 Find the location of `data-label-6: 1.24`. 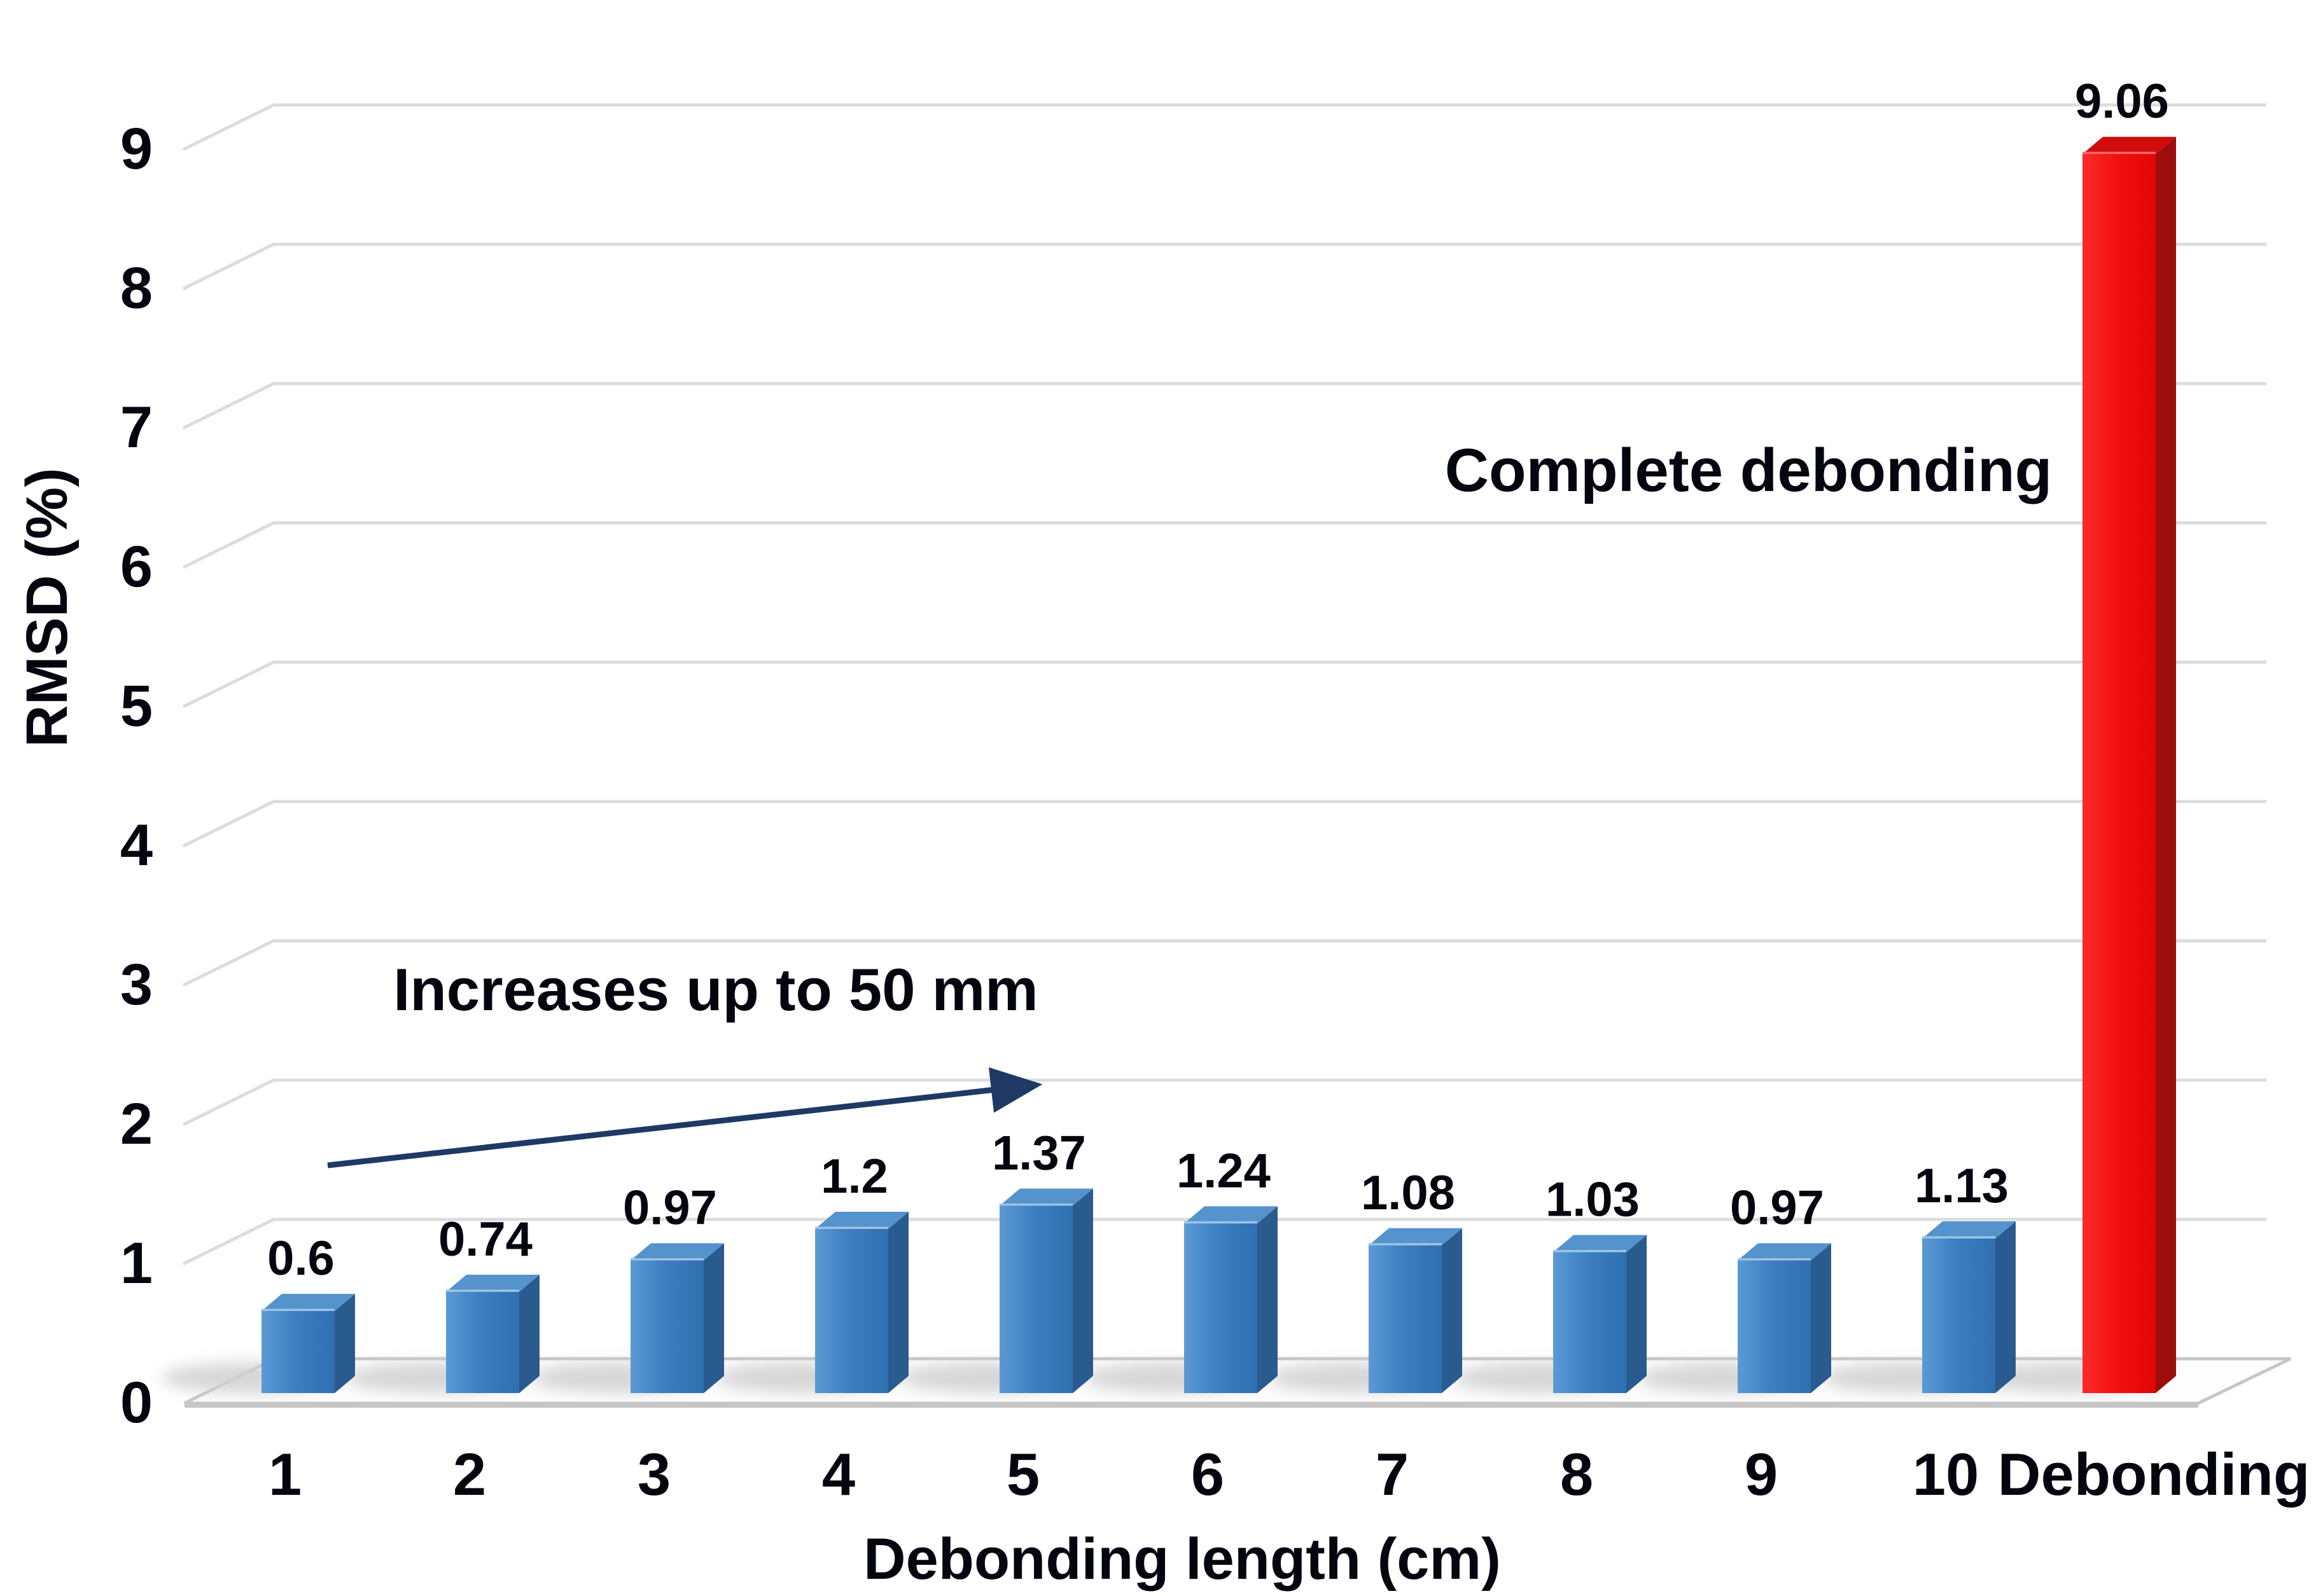

data-label-6: 1.24 is located at coordinates (1223, 1171).